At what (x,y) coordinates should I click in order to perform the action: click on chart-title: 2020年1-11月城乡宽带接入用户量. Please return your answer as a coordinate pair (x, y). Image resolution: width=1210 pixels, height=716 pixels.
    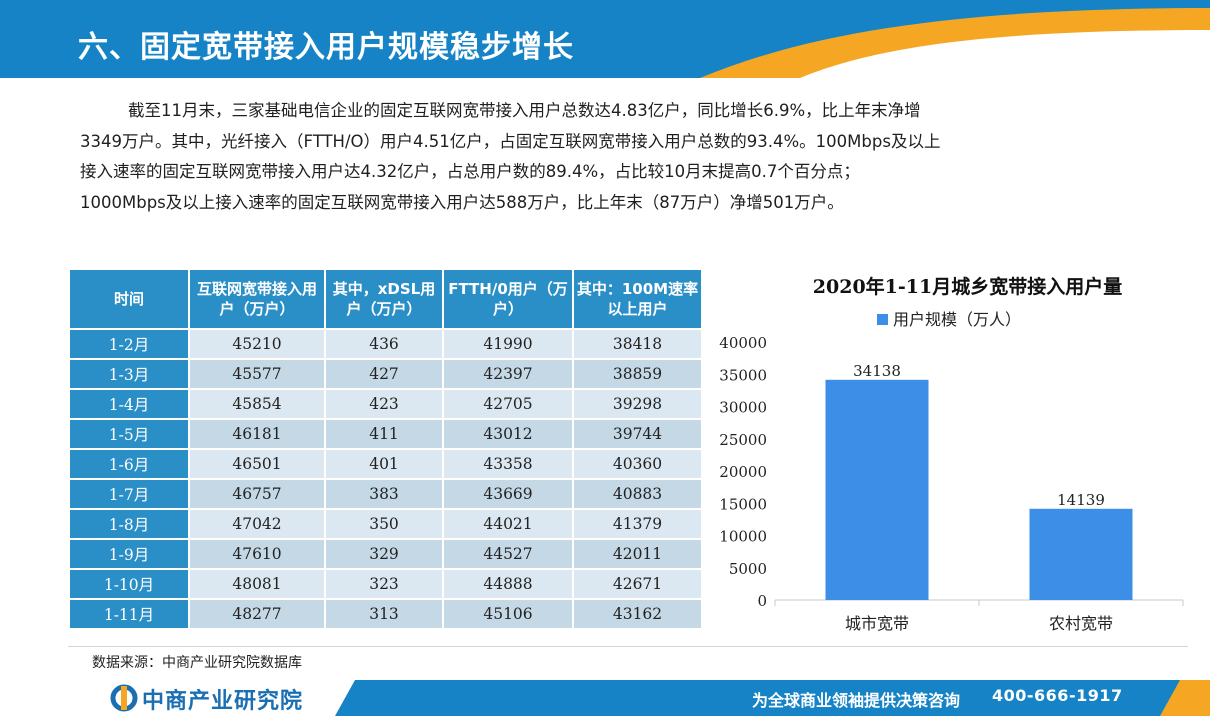
    Looking at the image, I should click on (967, 287).